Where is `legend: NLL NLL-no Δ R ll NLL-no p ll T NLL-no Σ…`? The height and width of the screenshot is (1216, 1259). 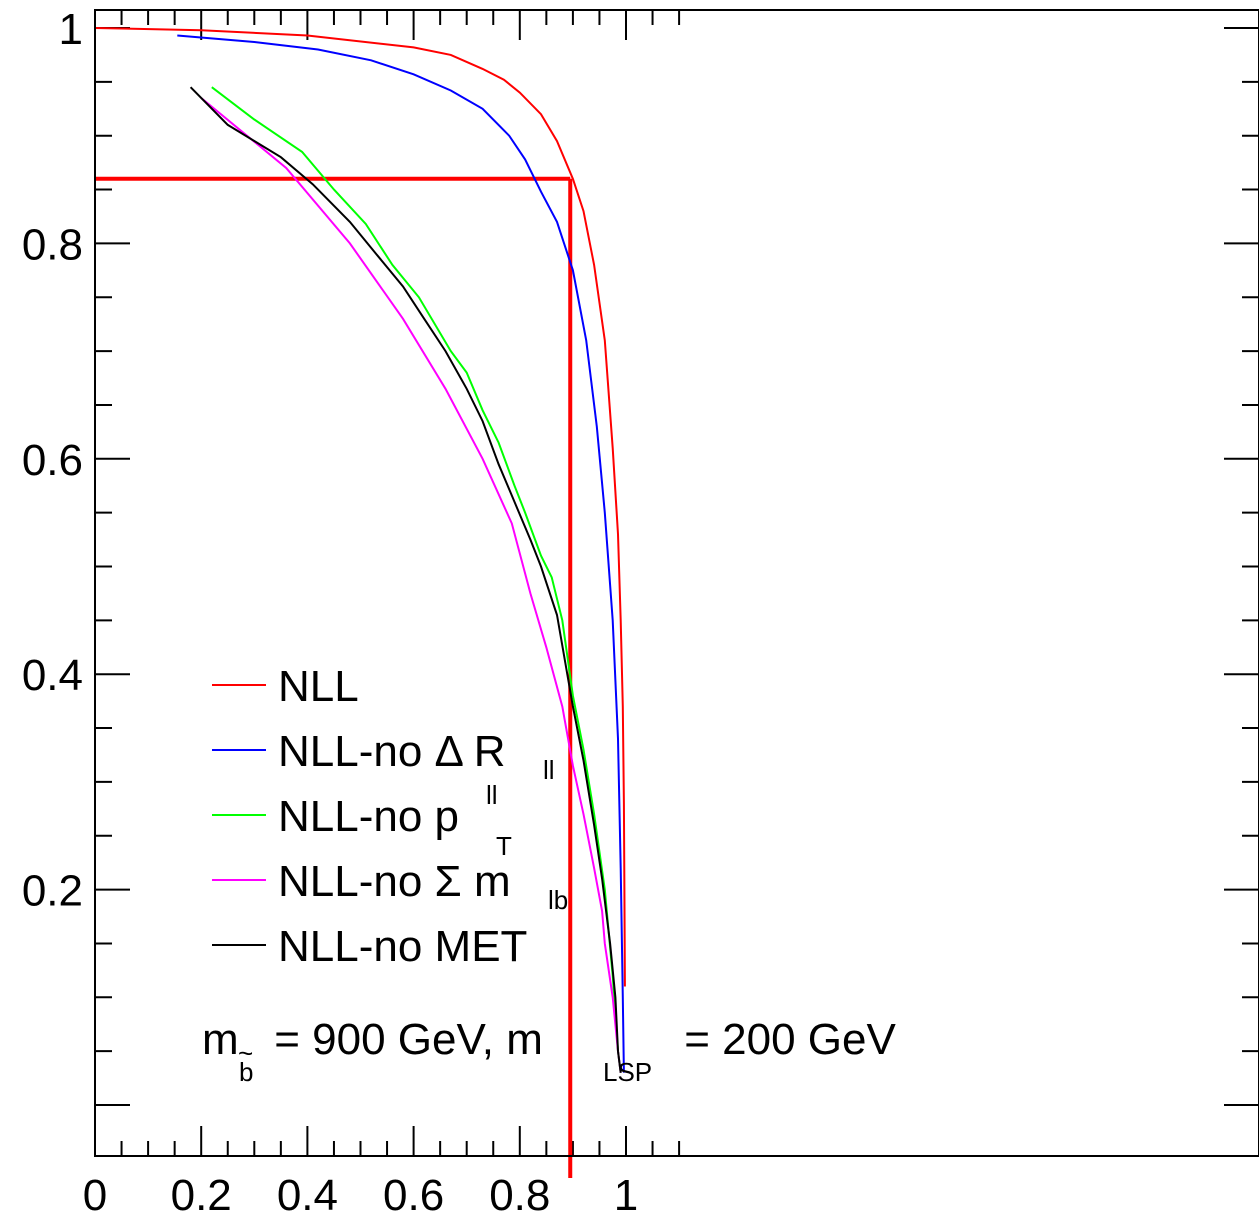 legend: NLL NLL-no Δ R ll NLL-no p ll T NLL-no Σ… is located at coordinates (390, 816).